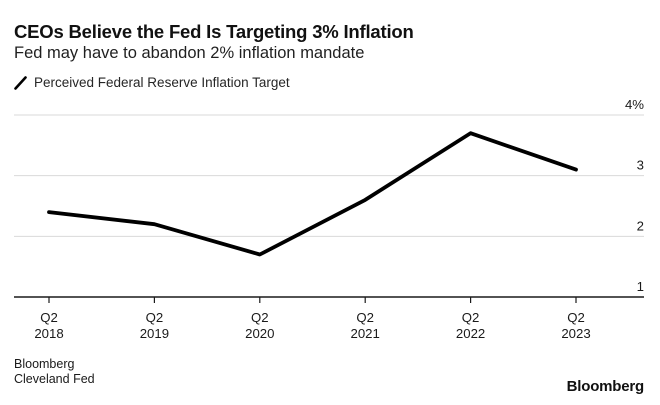 This screenshot has height=405, width=660. I want to click on y-tick-label: 1, so click(640, 286).